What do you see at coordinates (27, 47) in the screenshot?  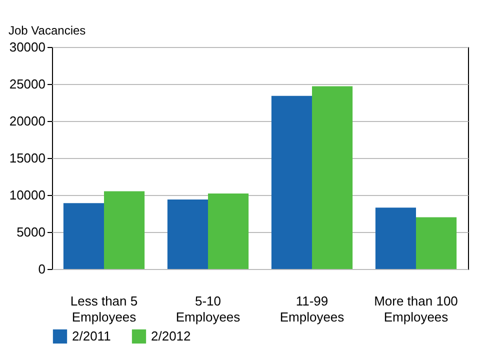 I see `y-tick-label: 30000` at bounding box center [27, 47].